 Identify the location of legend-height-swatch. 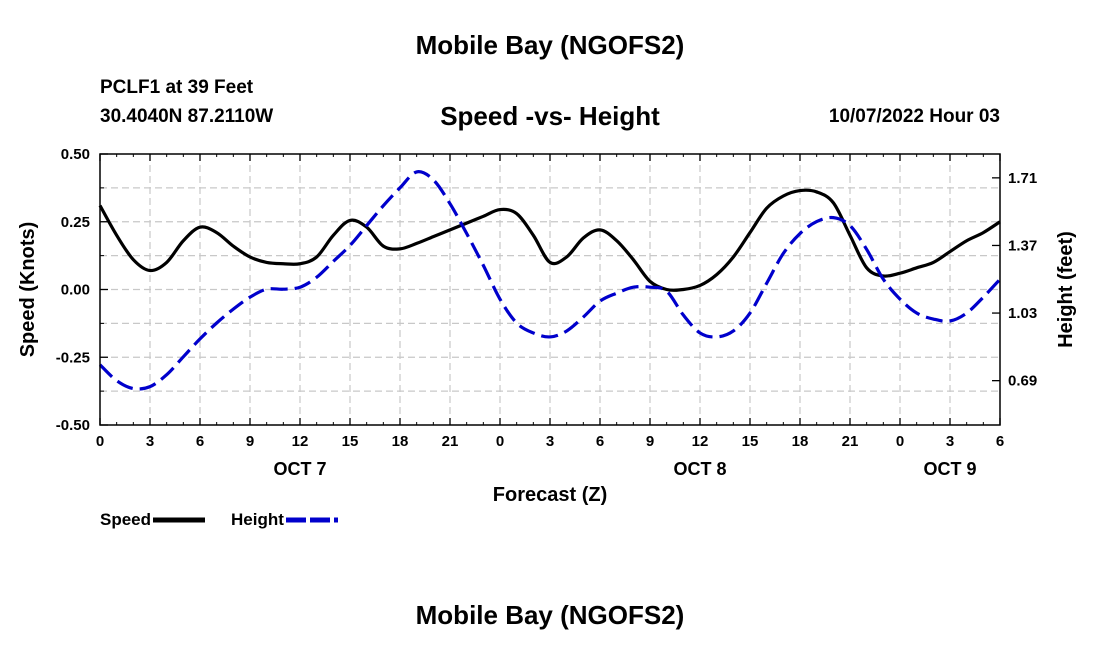
(311, 520).